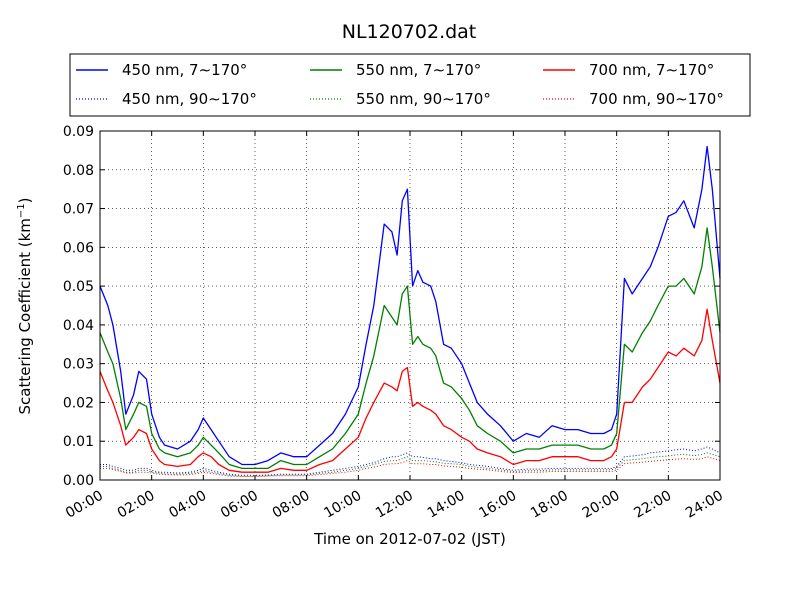 The width and height of the screenshot is (800, 600). Describe the element at coordinates (78, 248) in the screenshot. I see `y-tick-label: 0.06` at that location.